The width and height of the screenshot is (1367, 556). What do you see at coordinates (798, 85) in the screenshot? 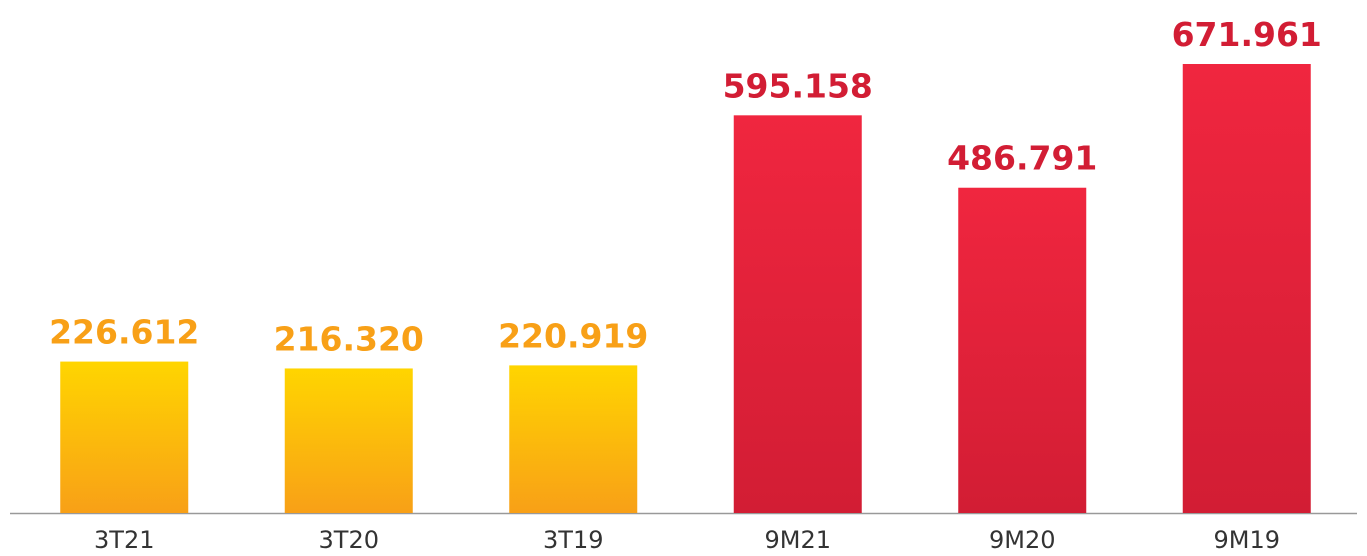
I see `value-label: 595.158` at bounding box center [798, 85].